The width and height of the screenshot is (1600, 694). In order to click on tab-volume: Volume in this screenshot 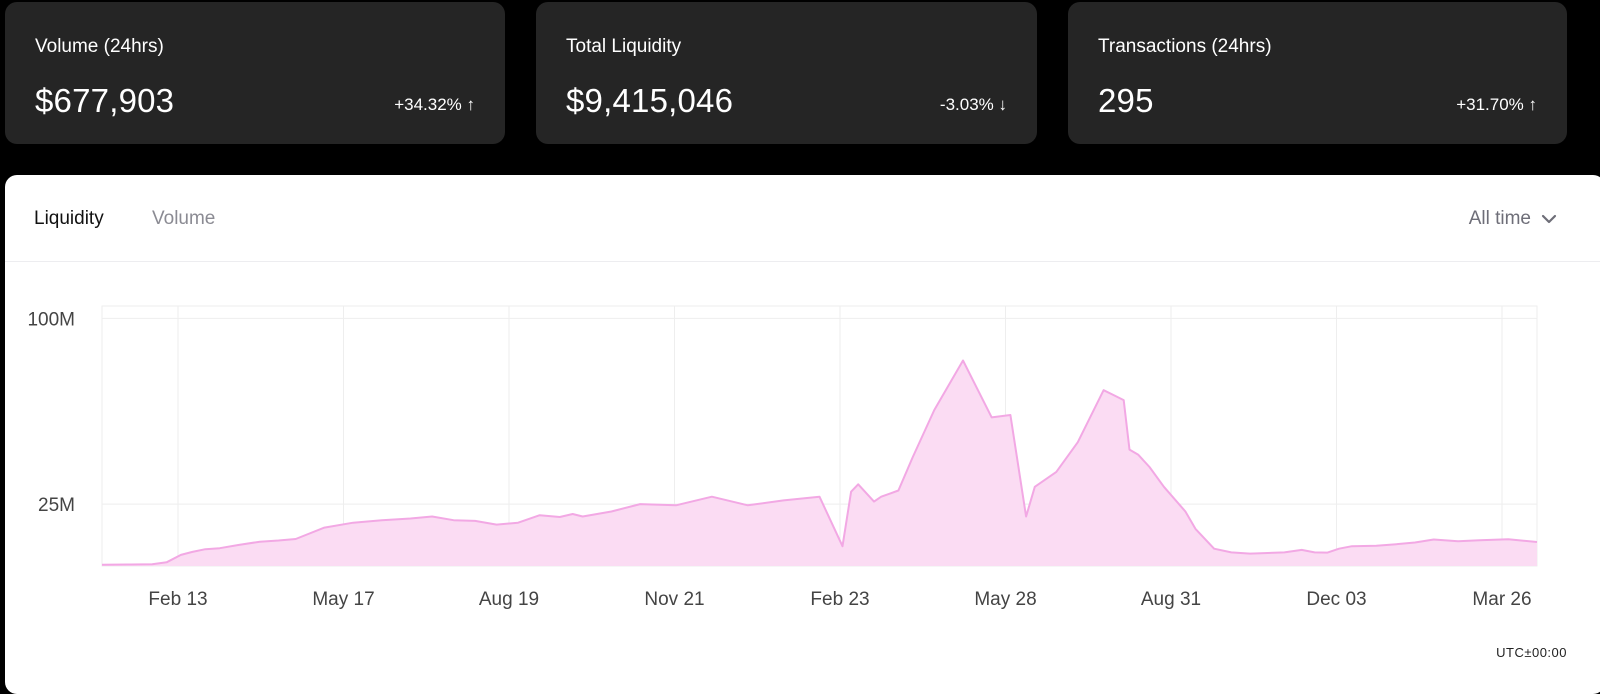, I will do `click(184, 218)`.